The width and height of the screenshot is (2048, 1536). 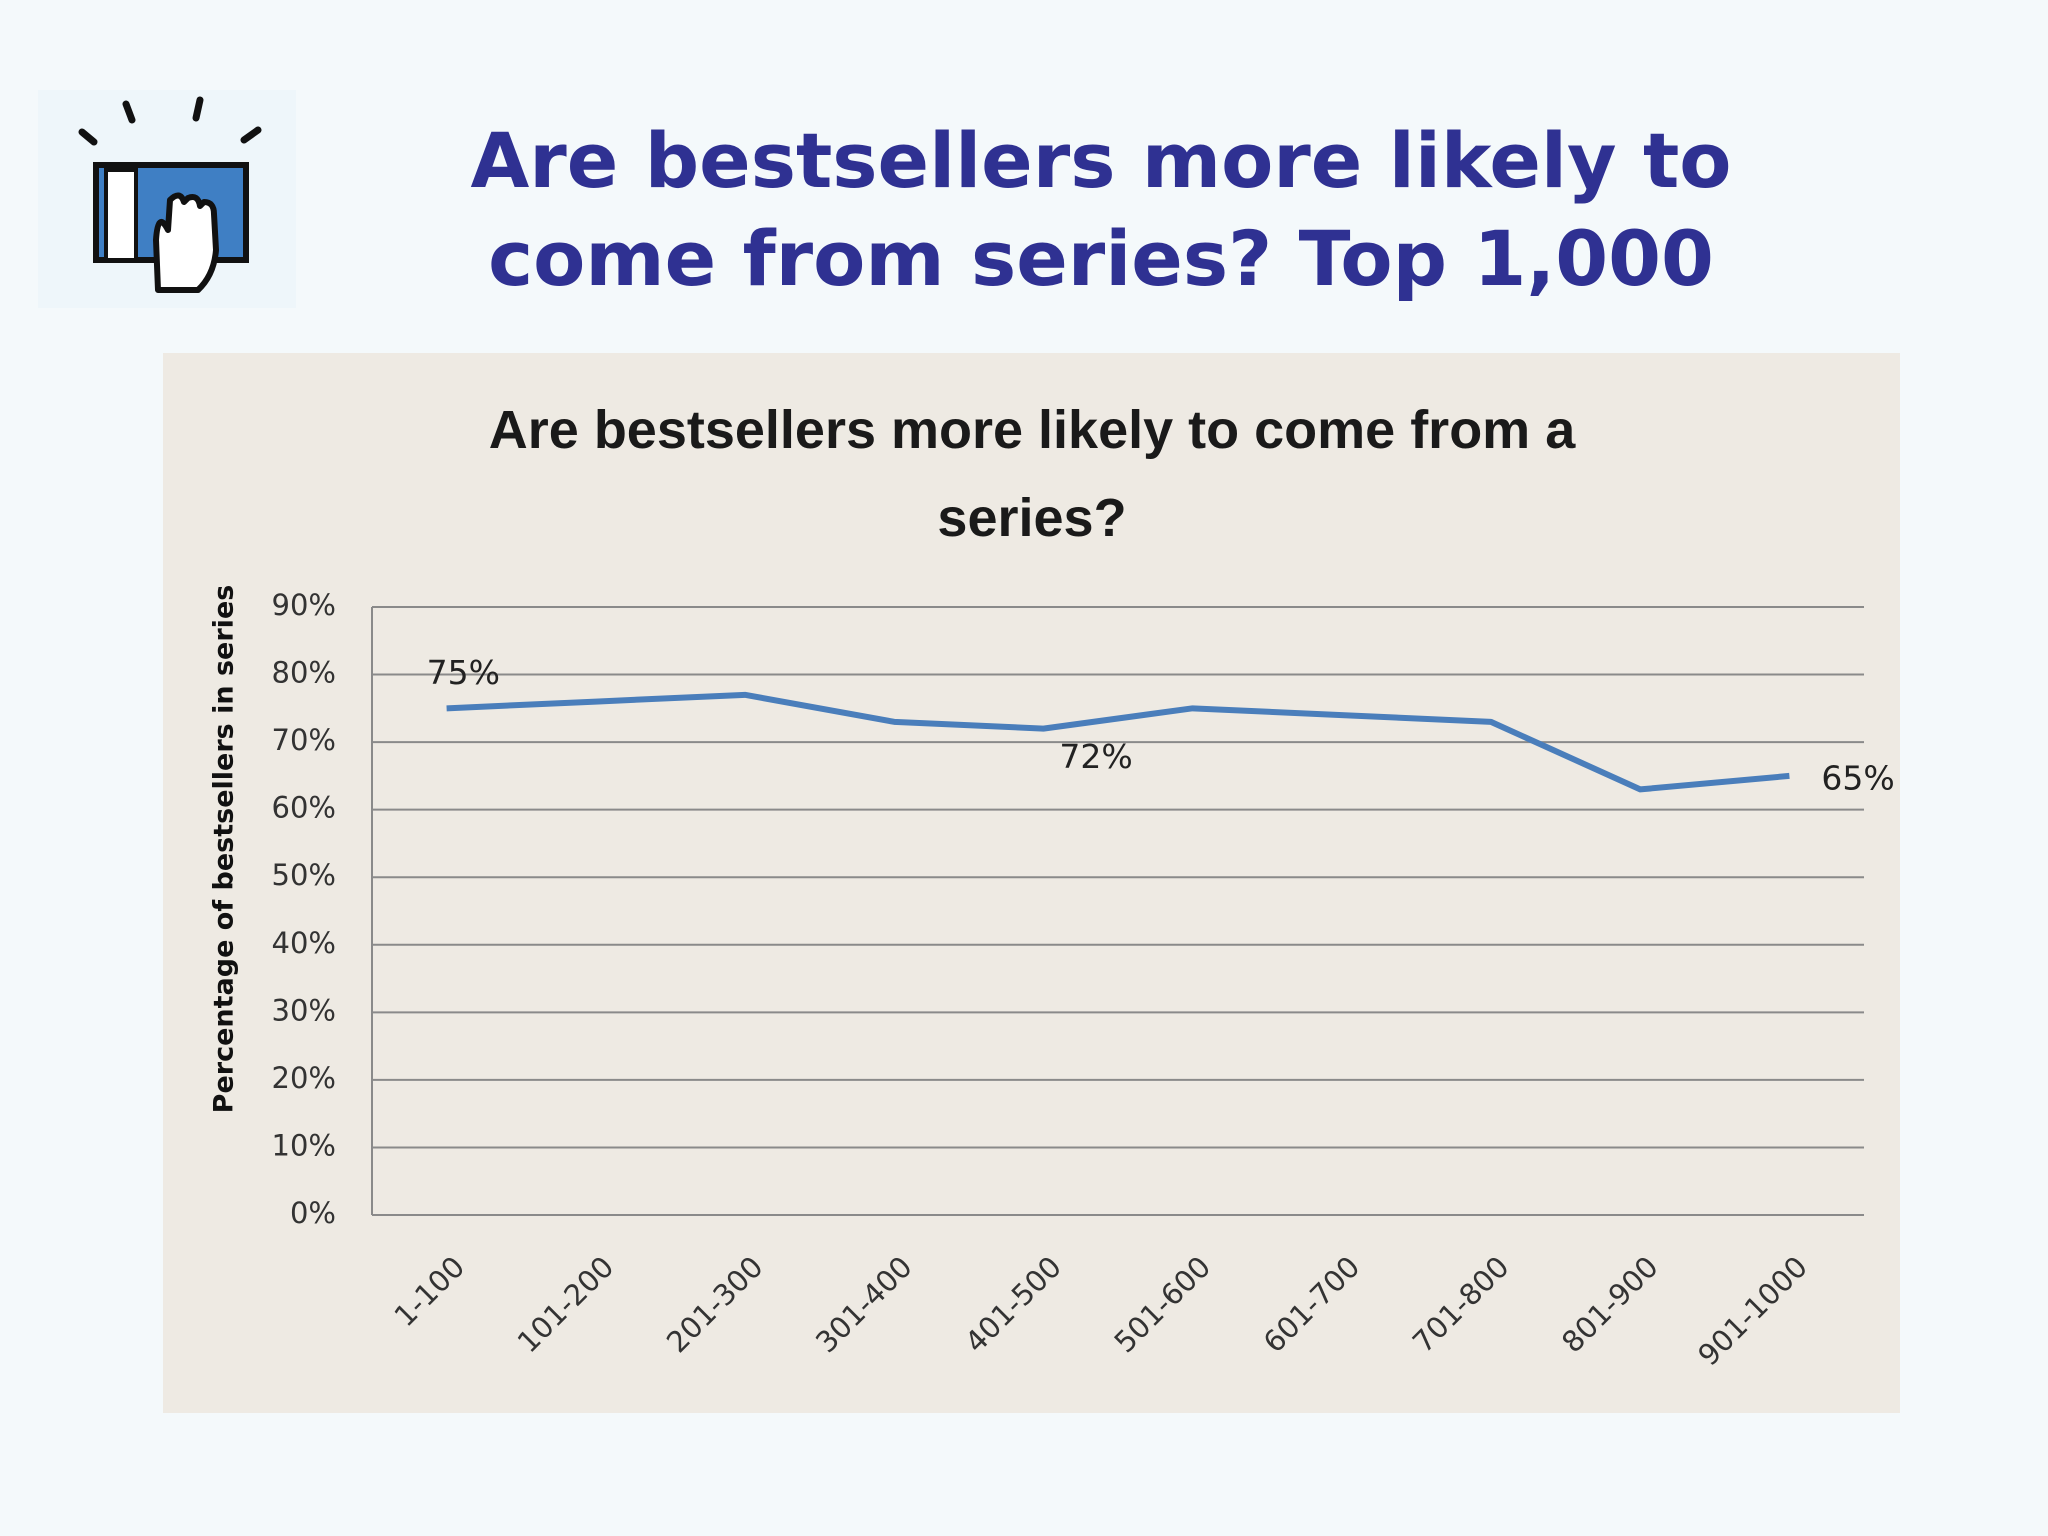 I want to click on y-tick-label: 90%, so click(x=304, y=605).